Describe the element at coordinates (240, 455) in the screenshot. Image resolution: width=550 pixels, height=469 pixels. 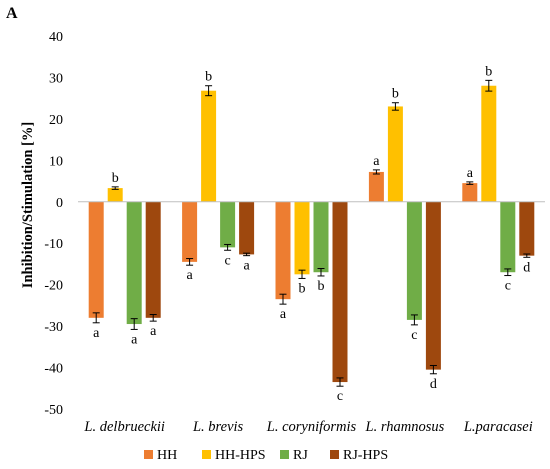
I see `legend-label: HH-HPS` at that location.